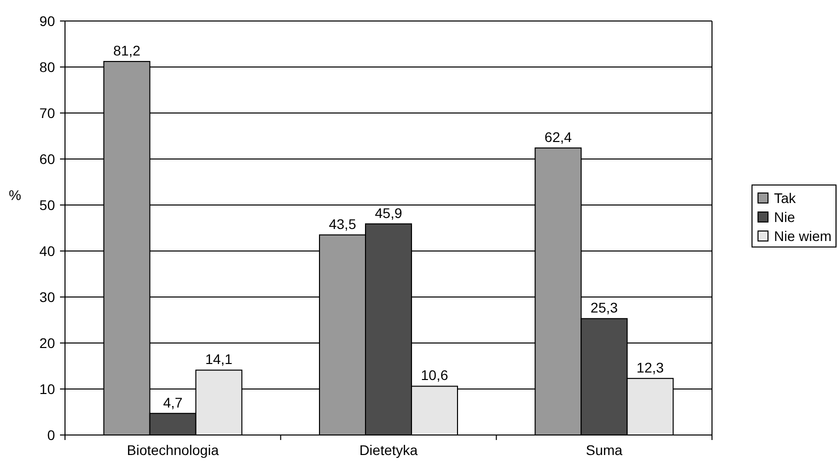 This screenshot has height=463, width=837. What do you see at coordinates (47, 342) in the screenshot?
I see `y-tick-label: 20` at bounding box center [47, 342].